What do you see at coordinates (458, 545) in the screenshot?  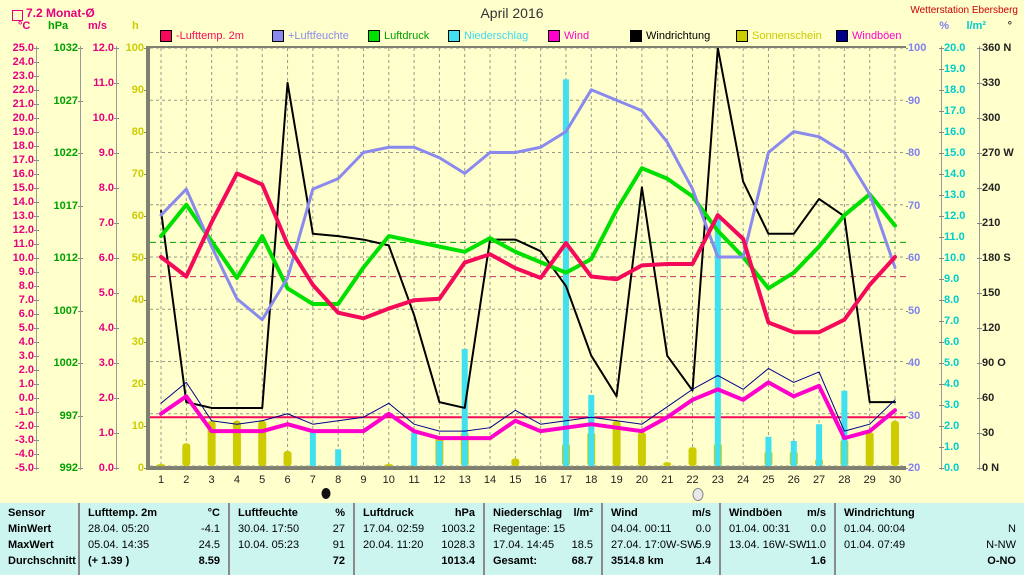 I see `table-cell-value: 1028.3` at bounding box center [458, 545].